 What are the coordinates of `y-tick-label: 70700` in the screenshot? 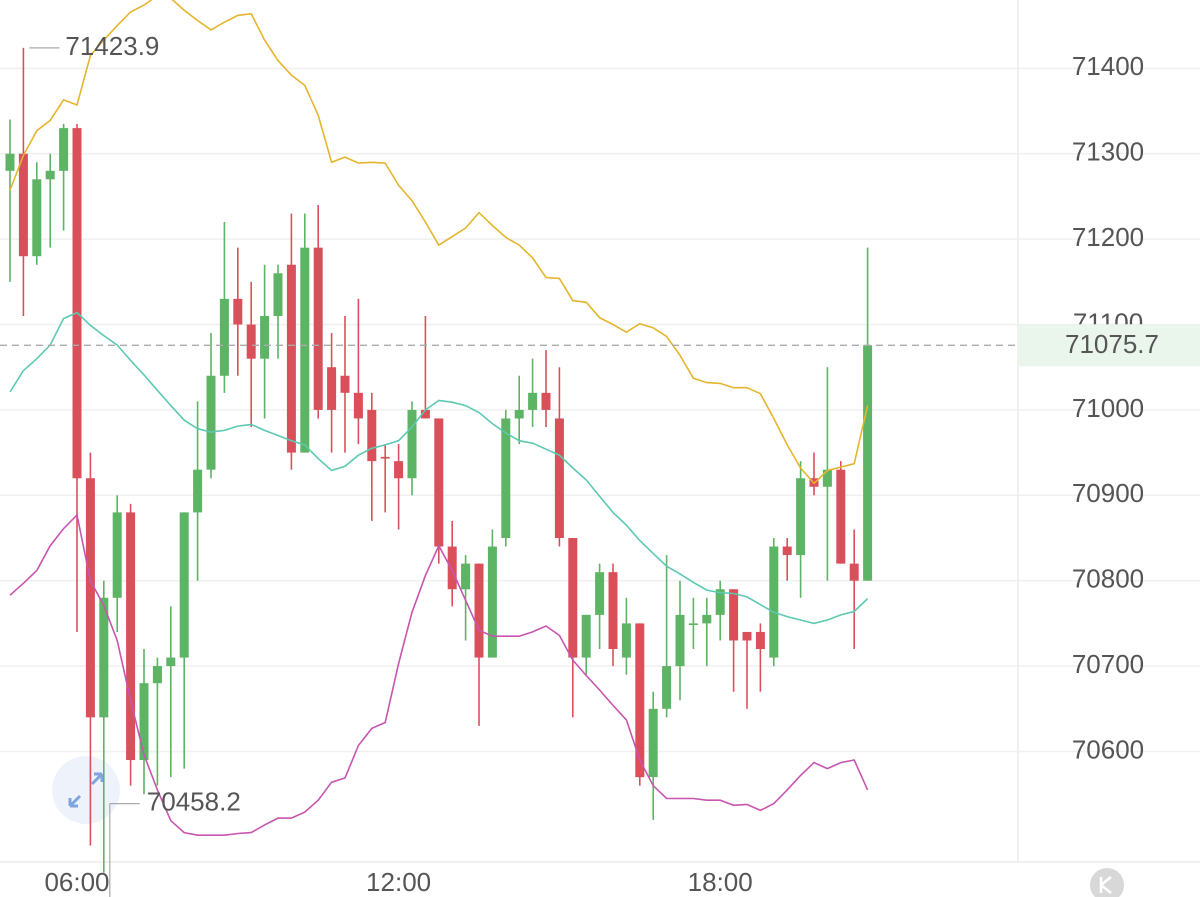 It's located at (1108, 664).